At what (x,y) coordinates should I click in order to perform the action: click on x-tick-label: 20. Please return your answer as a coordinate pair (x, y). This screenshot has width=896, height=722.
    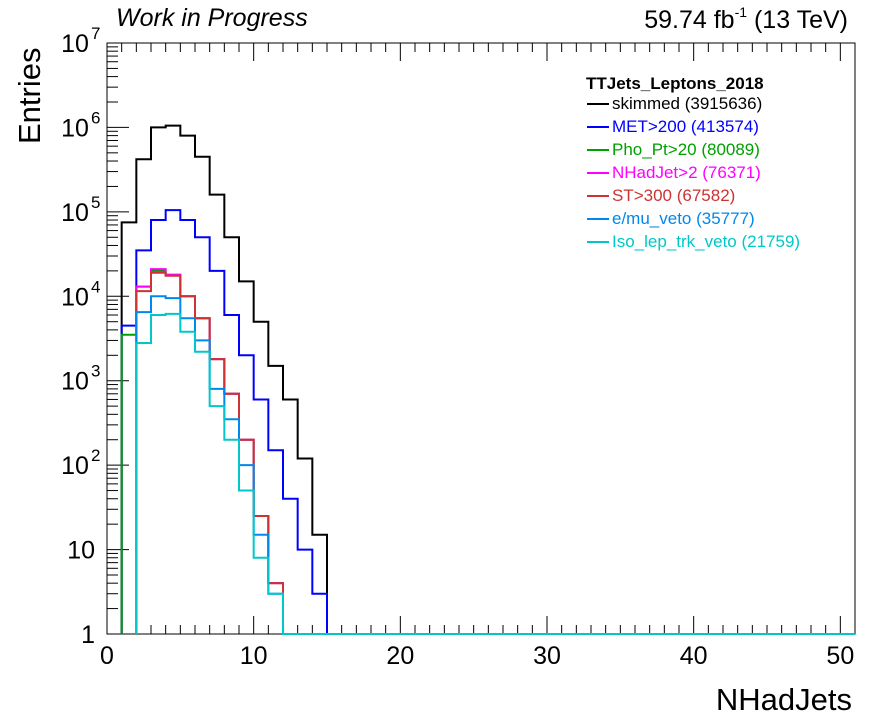
    Looking at the image, I should click on (400, 656).